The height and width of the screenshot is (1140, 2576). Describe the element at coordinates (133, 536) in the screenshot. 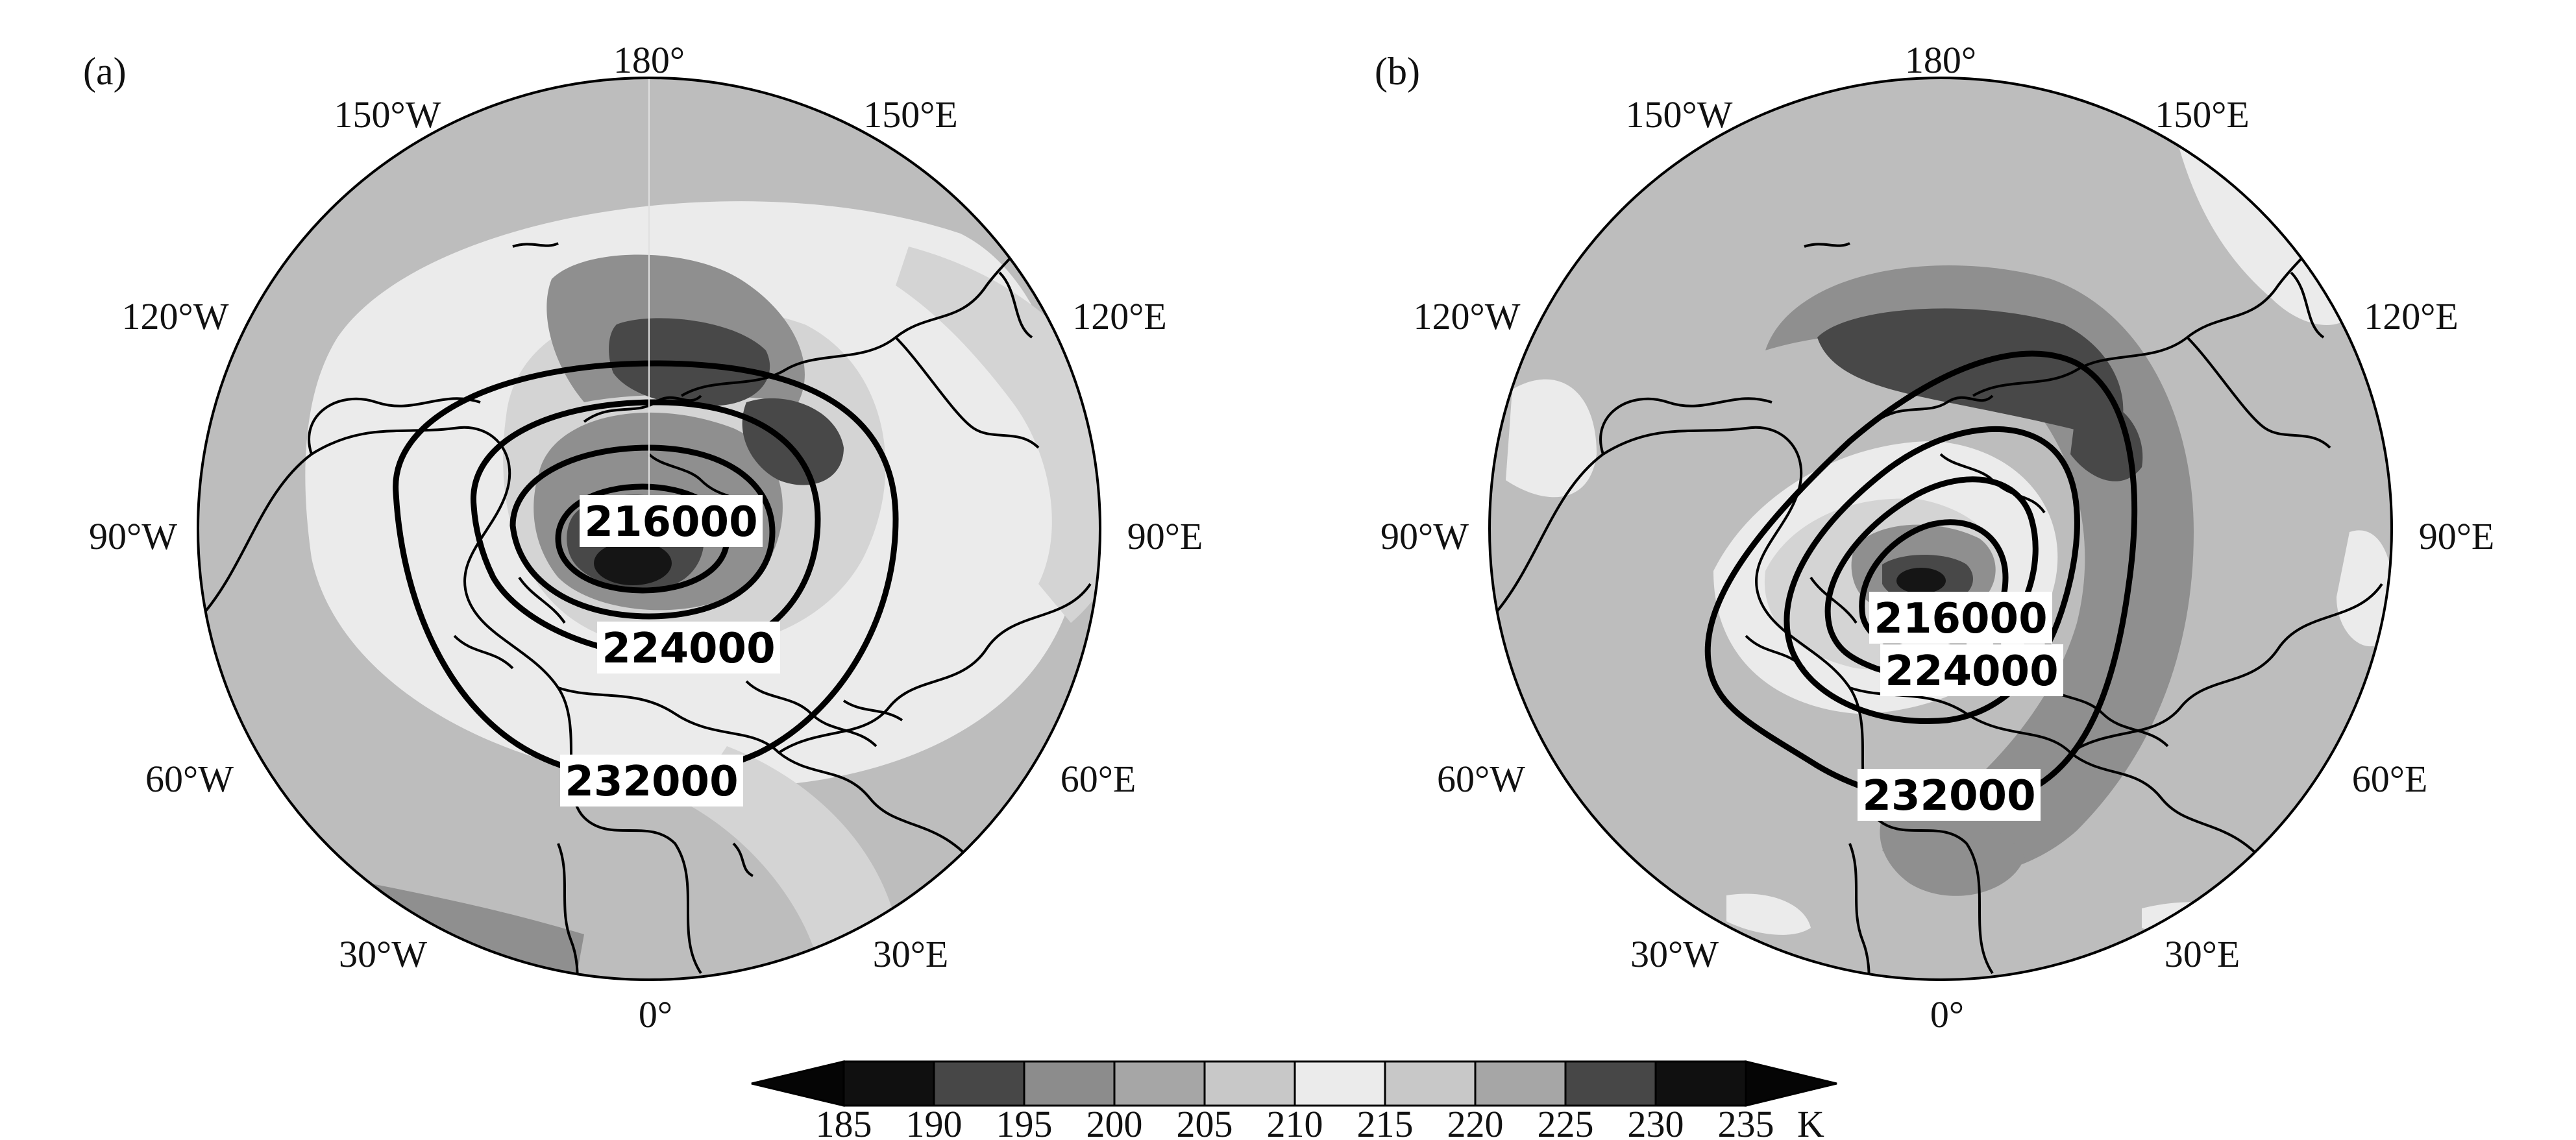

I see `panel-a-lon-90w: 90°W` at that location.